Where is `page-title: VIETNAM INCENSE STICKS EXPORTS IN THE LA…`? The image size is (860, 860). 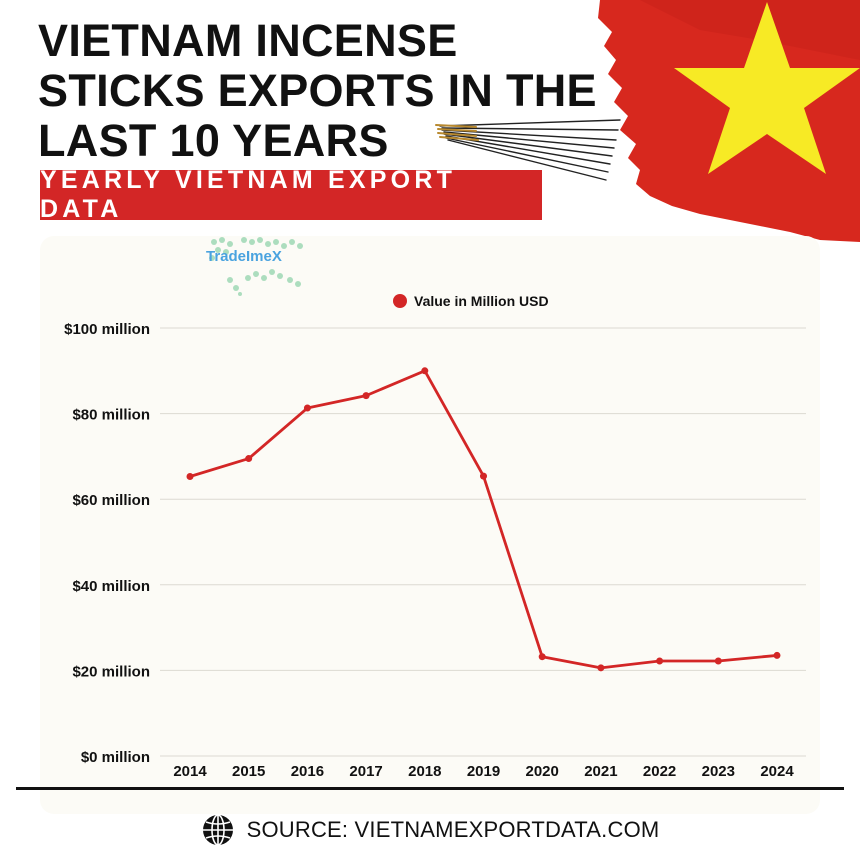 page-title: VIETNAM INCENSE STICKS EXPORTS IN THE LA… is located at coordinates (348, 91).